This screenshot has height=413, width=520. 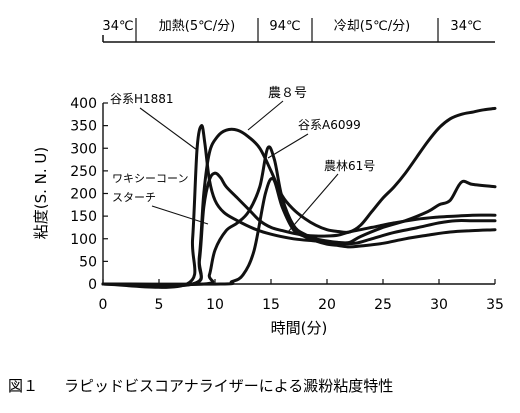 What do you see at coordinates (372, 26) in the screenshot?
I see `timeline-label-cooling: 冷却(5℃/分)` at bounding box center [372, 26].